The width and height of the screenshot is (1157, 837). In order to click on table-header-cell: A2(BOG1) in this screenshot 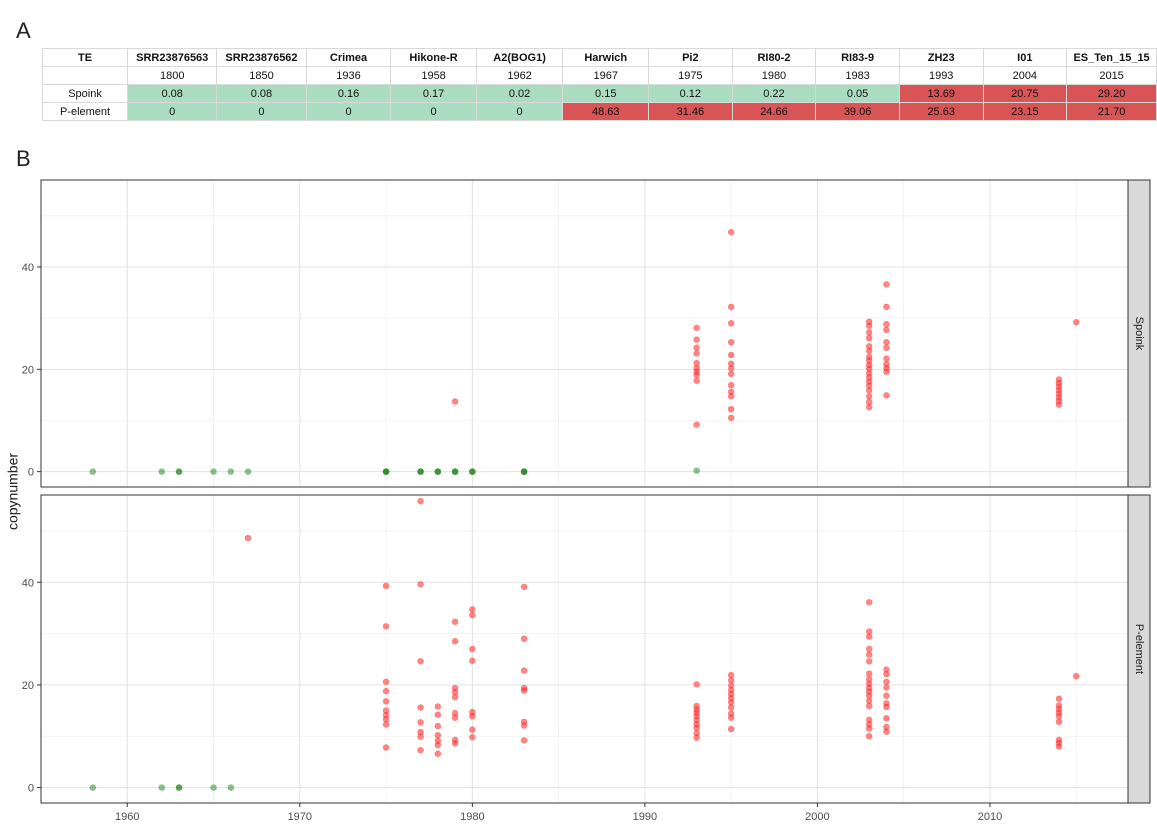, I will do `click(519, 57)`.